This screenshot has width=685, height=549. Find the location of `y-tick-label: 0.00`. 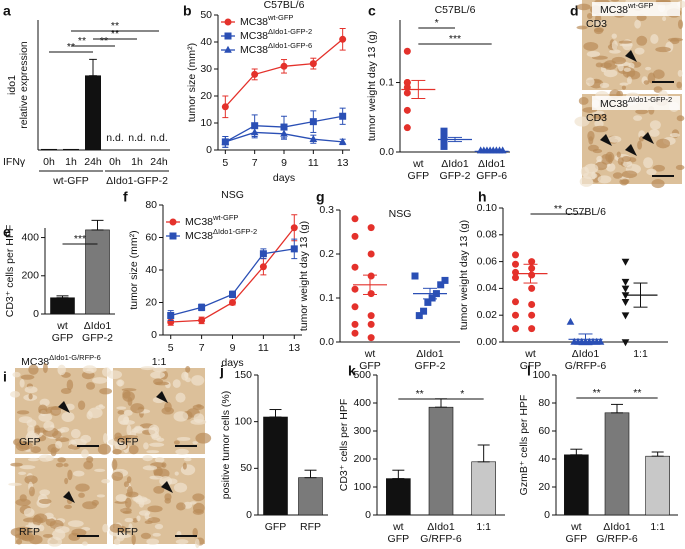

y-tick-label: 0.00 is located at coordinates (487, 342).